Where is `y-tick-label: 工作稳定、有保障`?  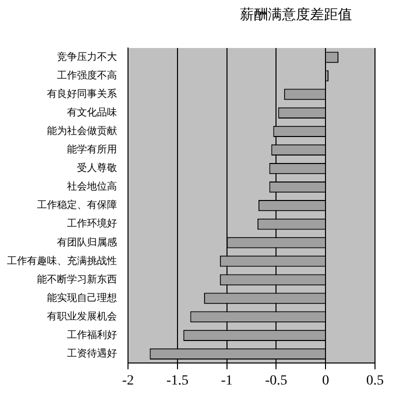 y-tick-label: 工作稳定、有保障 is located at coordinates (77, 205).